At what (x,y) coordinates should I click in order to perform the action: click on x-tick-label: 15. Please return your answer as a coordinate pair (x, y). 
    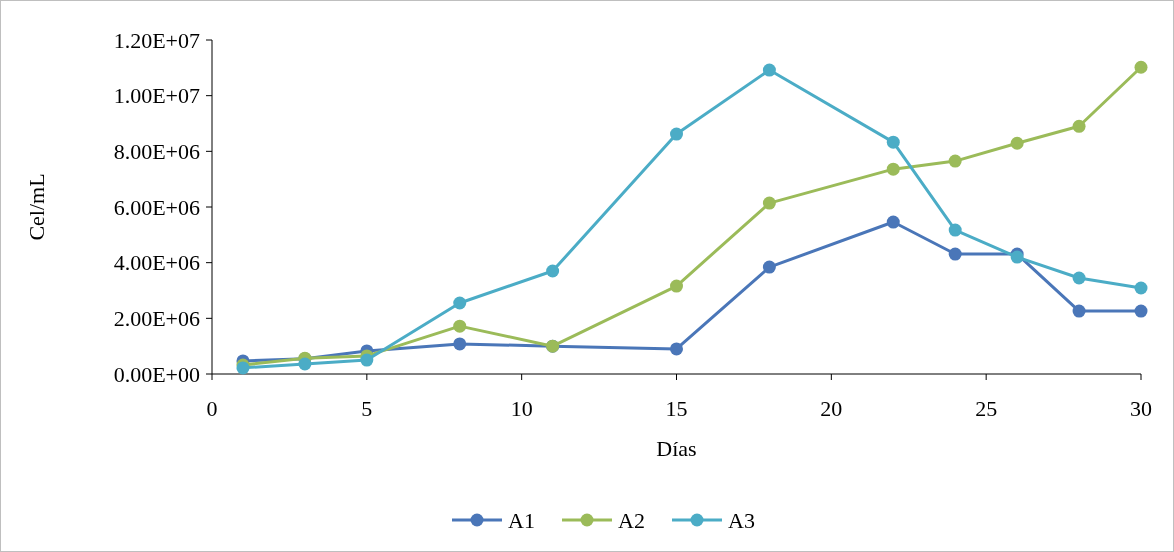
    Looking at the image, I should click on (676, 408).